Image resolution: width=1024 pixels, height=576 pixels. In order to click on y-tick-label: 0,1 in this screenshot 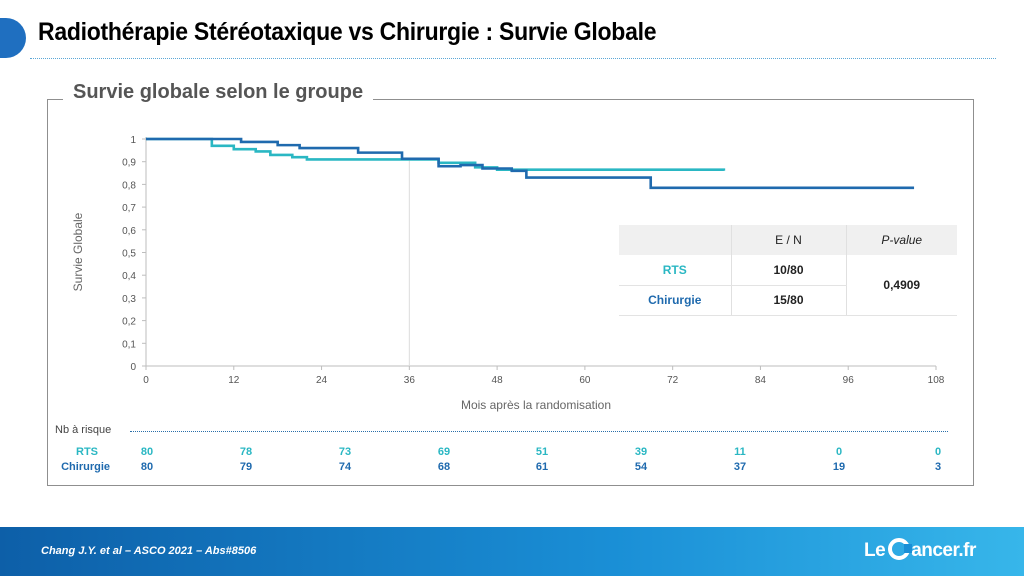, I will do `click(129, 344)`.